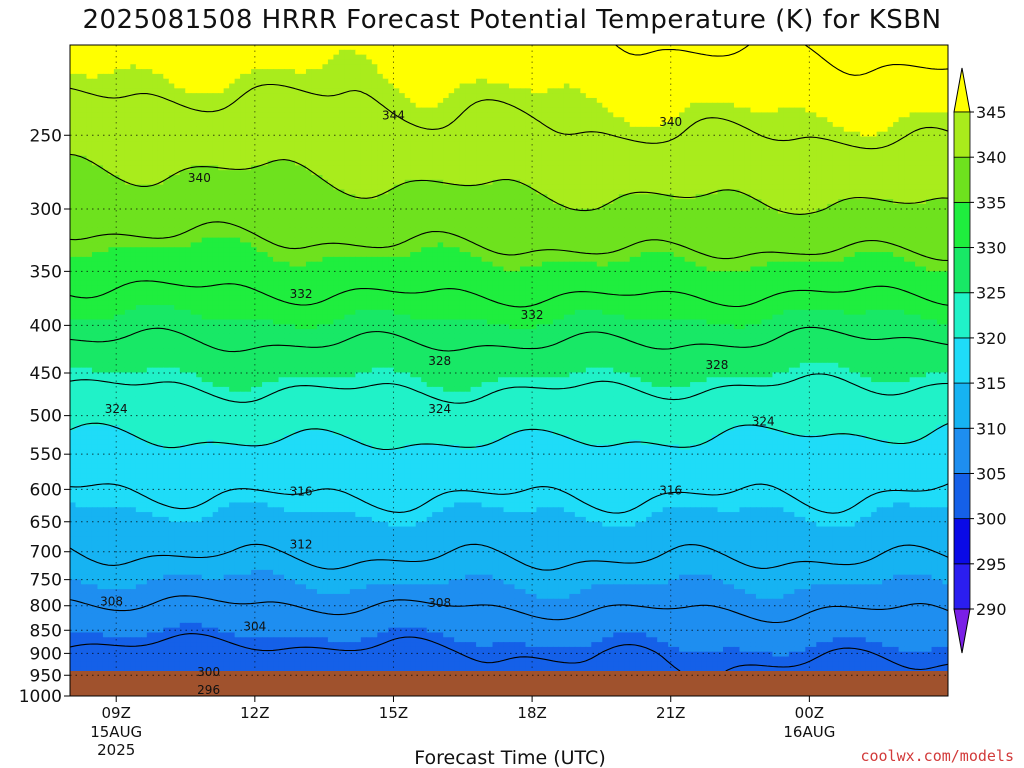 This screenshot has height=768, width=1024. What do you see at coordinates (962, 90) in the screenshot?
I see `colorbar-top-arrow` at bounding box center [962, 90].